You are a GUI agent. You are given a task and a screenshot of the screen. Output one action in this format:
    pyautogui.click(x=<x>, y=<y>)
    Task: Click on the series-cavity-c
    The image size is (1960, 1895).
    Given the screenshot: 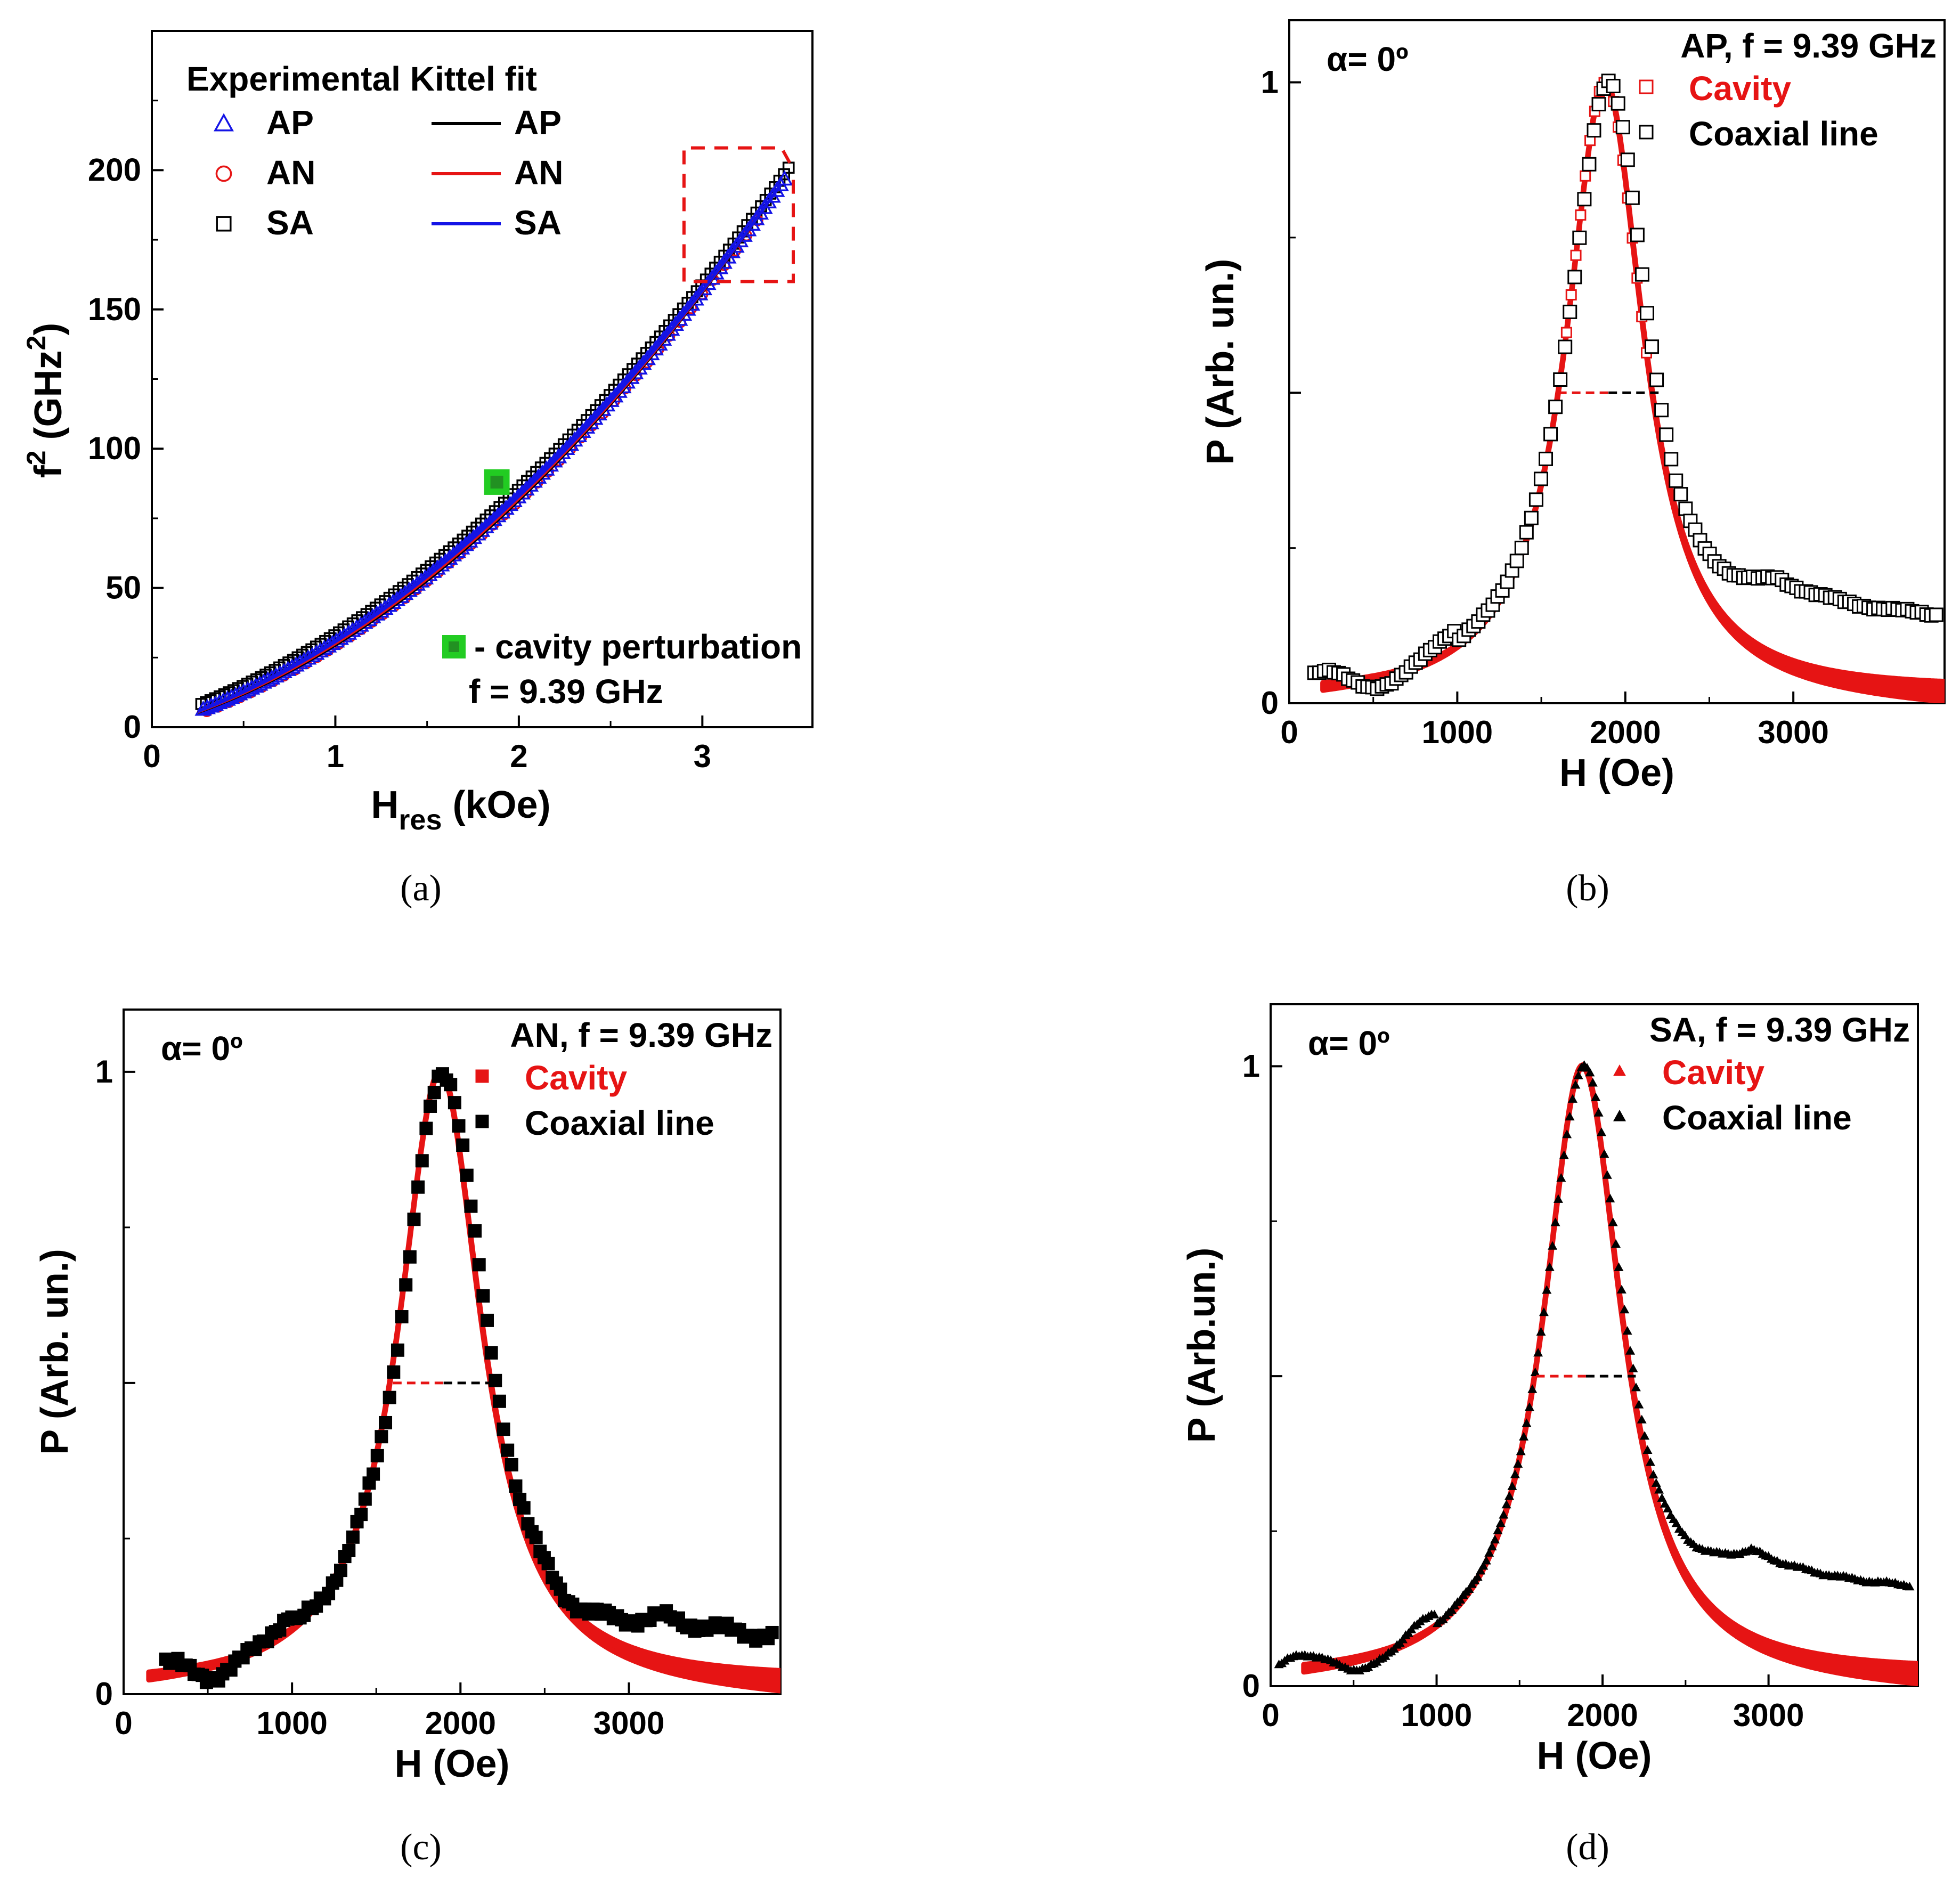 What is the action you would take?
    pyautogui.click(x=463, y=1381)
    